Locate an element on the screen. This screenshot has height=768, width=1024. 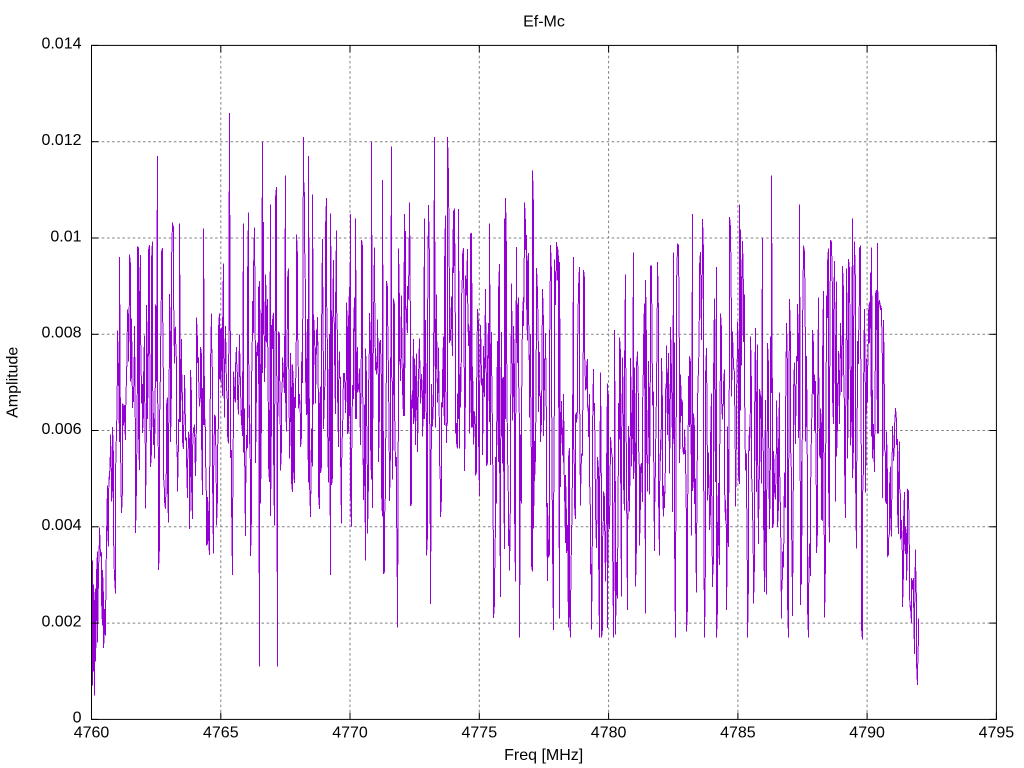
svg-text: 4790 is located at coordinates (867, 733).